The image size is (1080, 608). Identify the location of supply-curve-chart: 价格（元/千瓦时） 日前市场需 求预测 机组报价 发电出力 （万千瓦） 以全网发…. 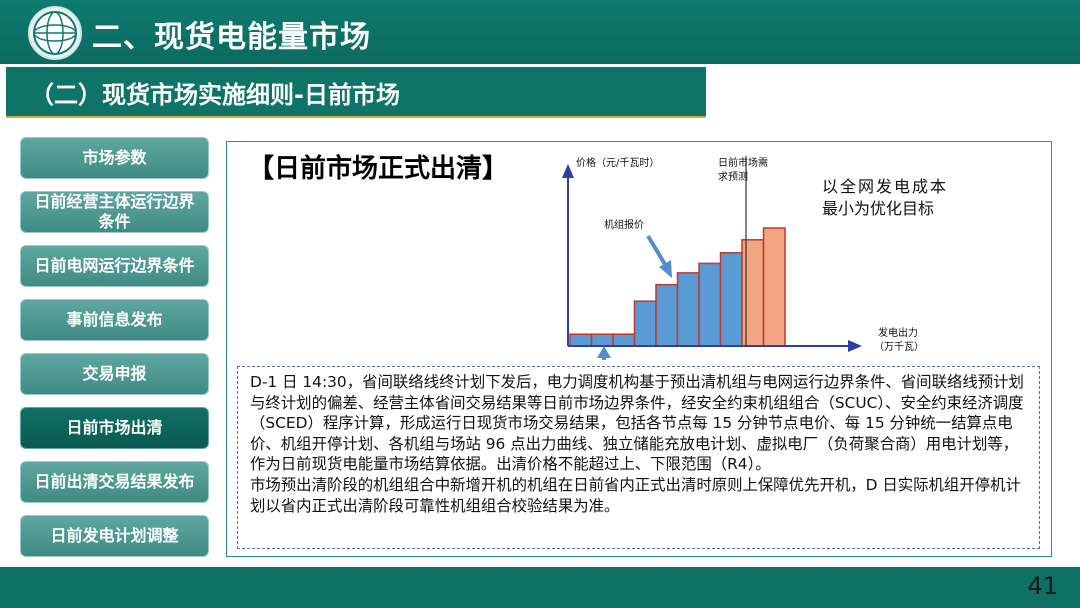
(755, 258).